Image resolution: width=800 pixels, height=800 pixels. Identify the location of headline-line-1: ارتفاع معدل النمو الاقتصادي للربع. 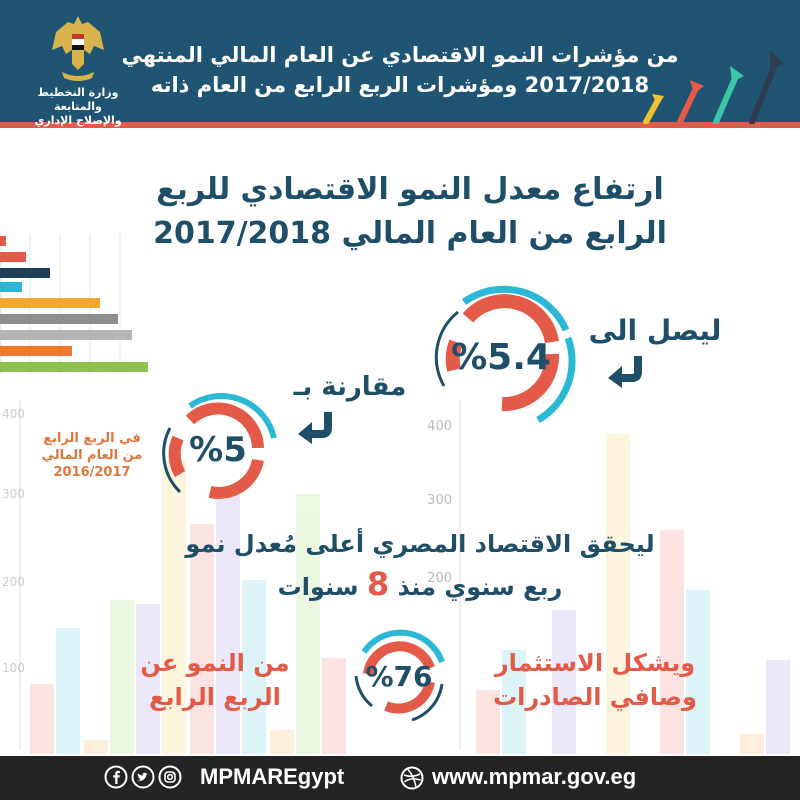
(410, 189).